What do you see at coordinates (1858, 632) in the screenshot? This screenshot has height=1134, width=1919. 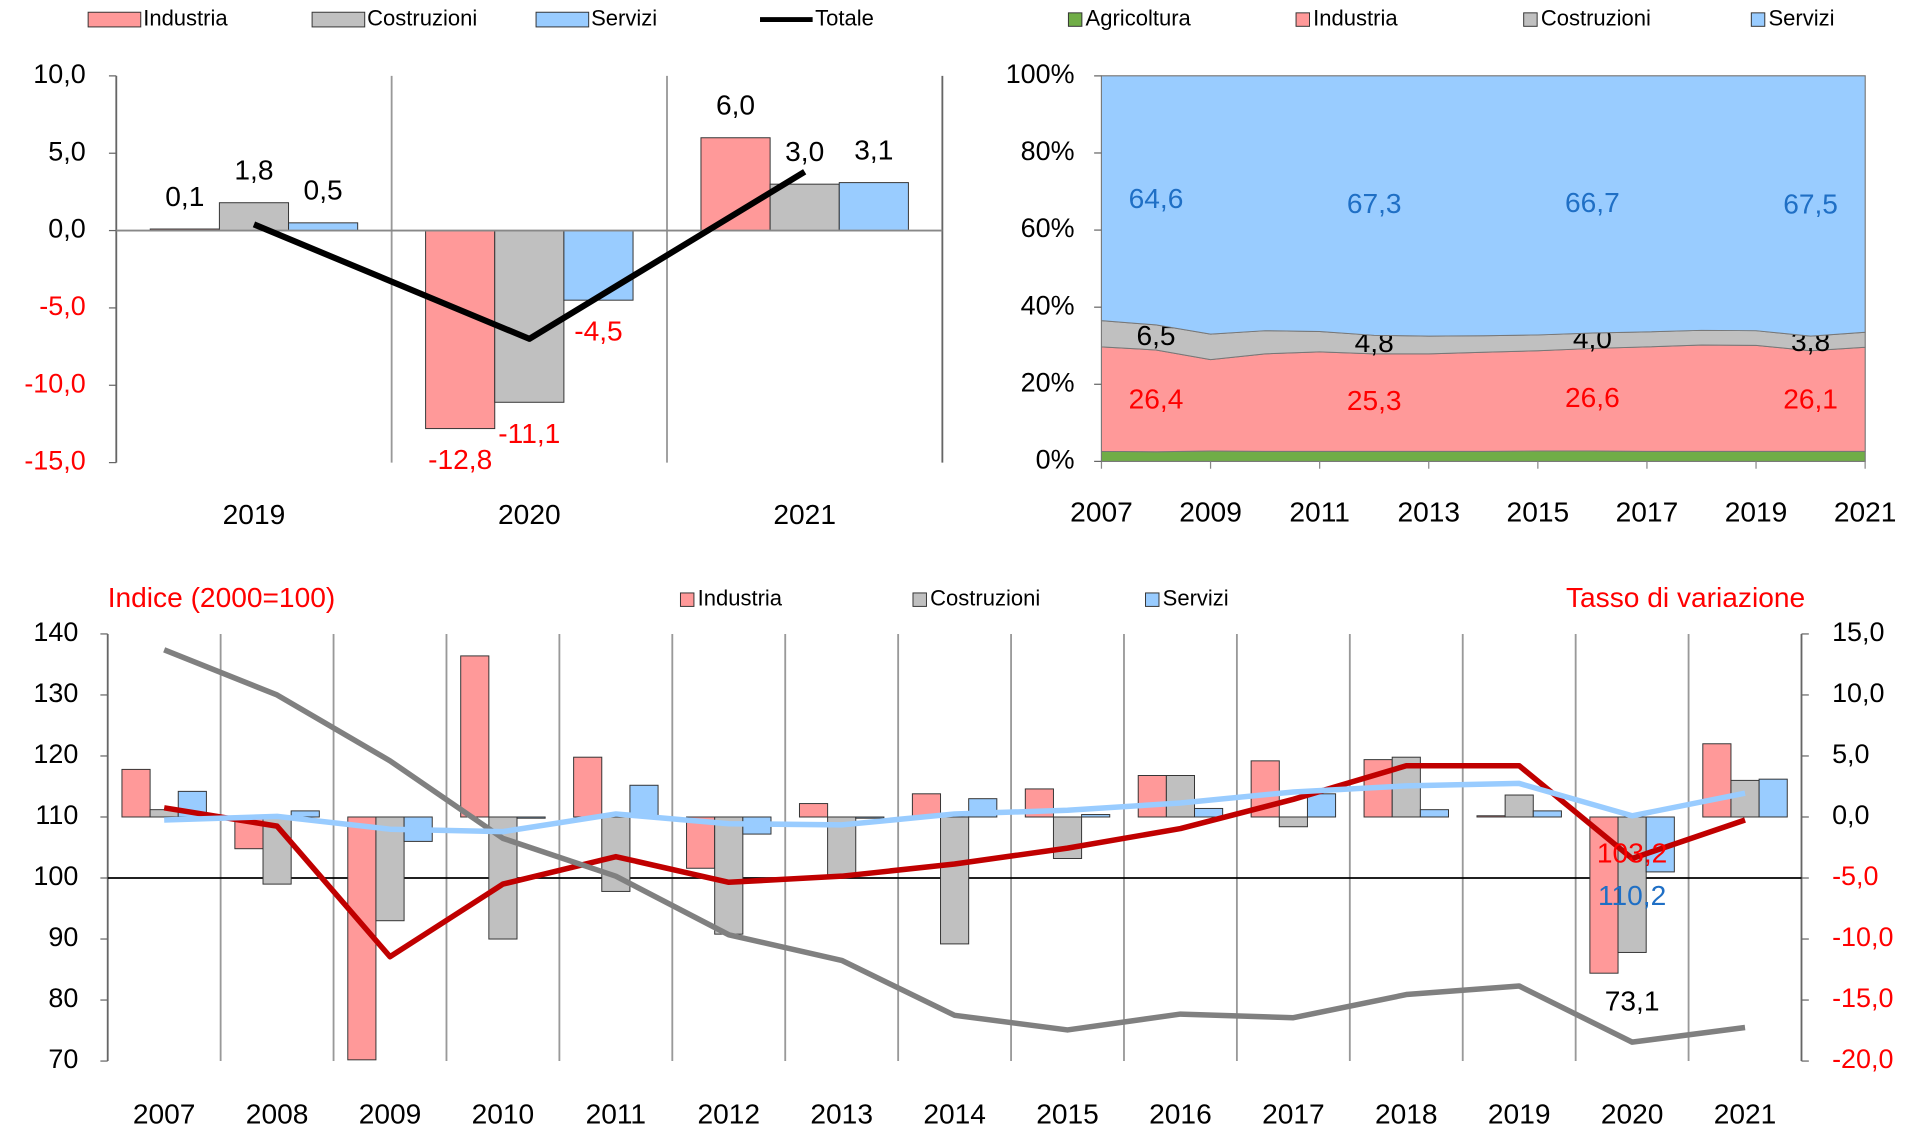 I see `y2-tick-label: 15,0` at bounding box center [1858, 632].